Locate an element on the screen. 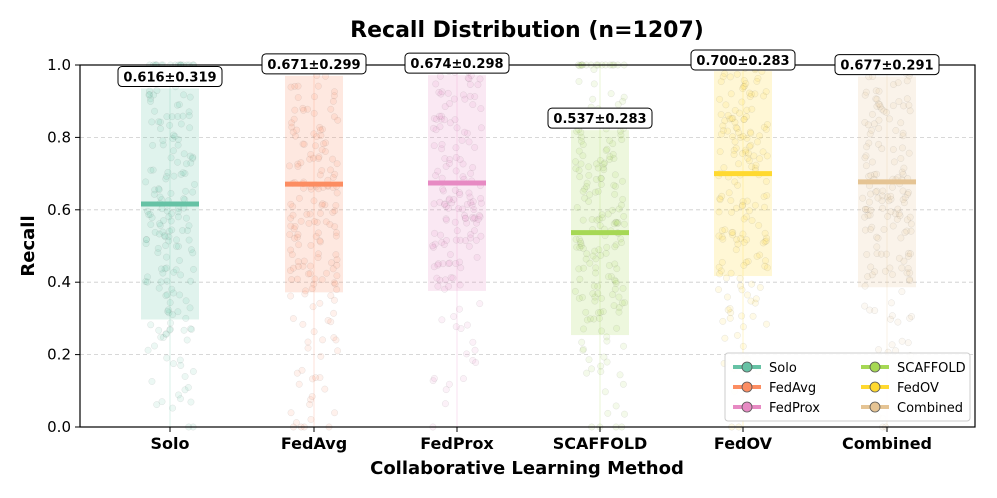  legend-label: FedAvg is located at coordinates (792, 388).